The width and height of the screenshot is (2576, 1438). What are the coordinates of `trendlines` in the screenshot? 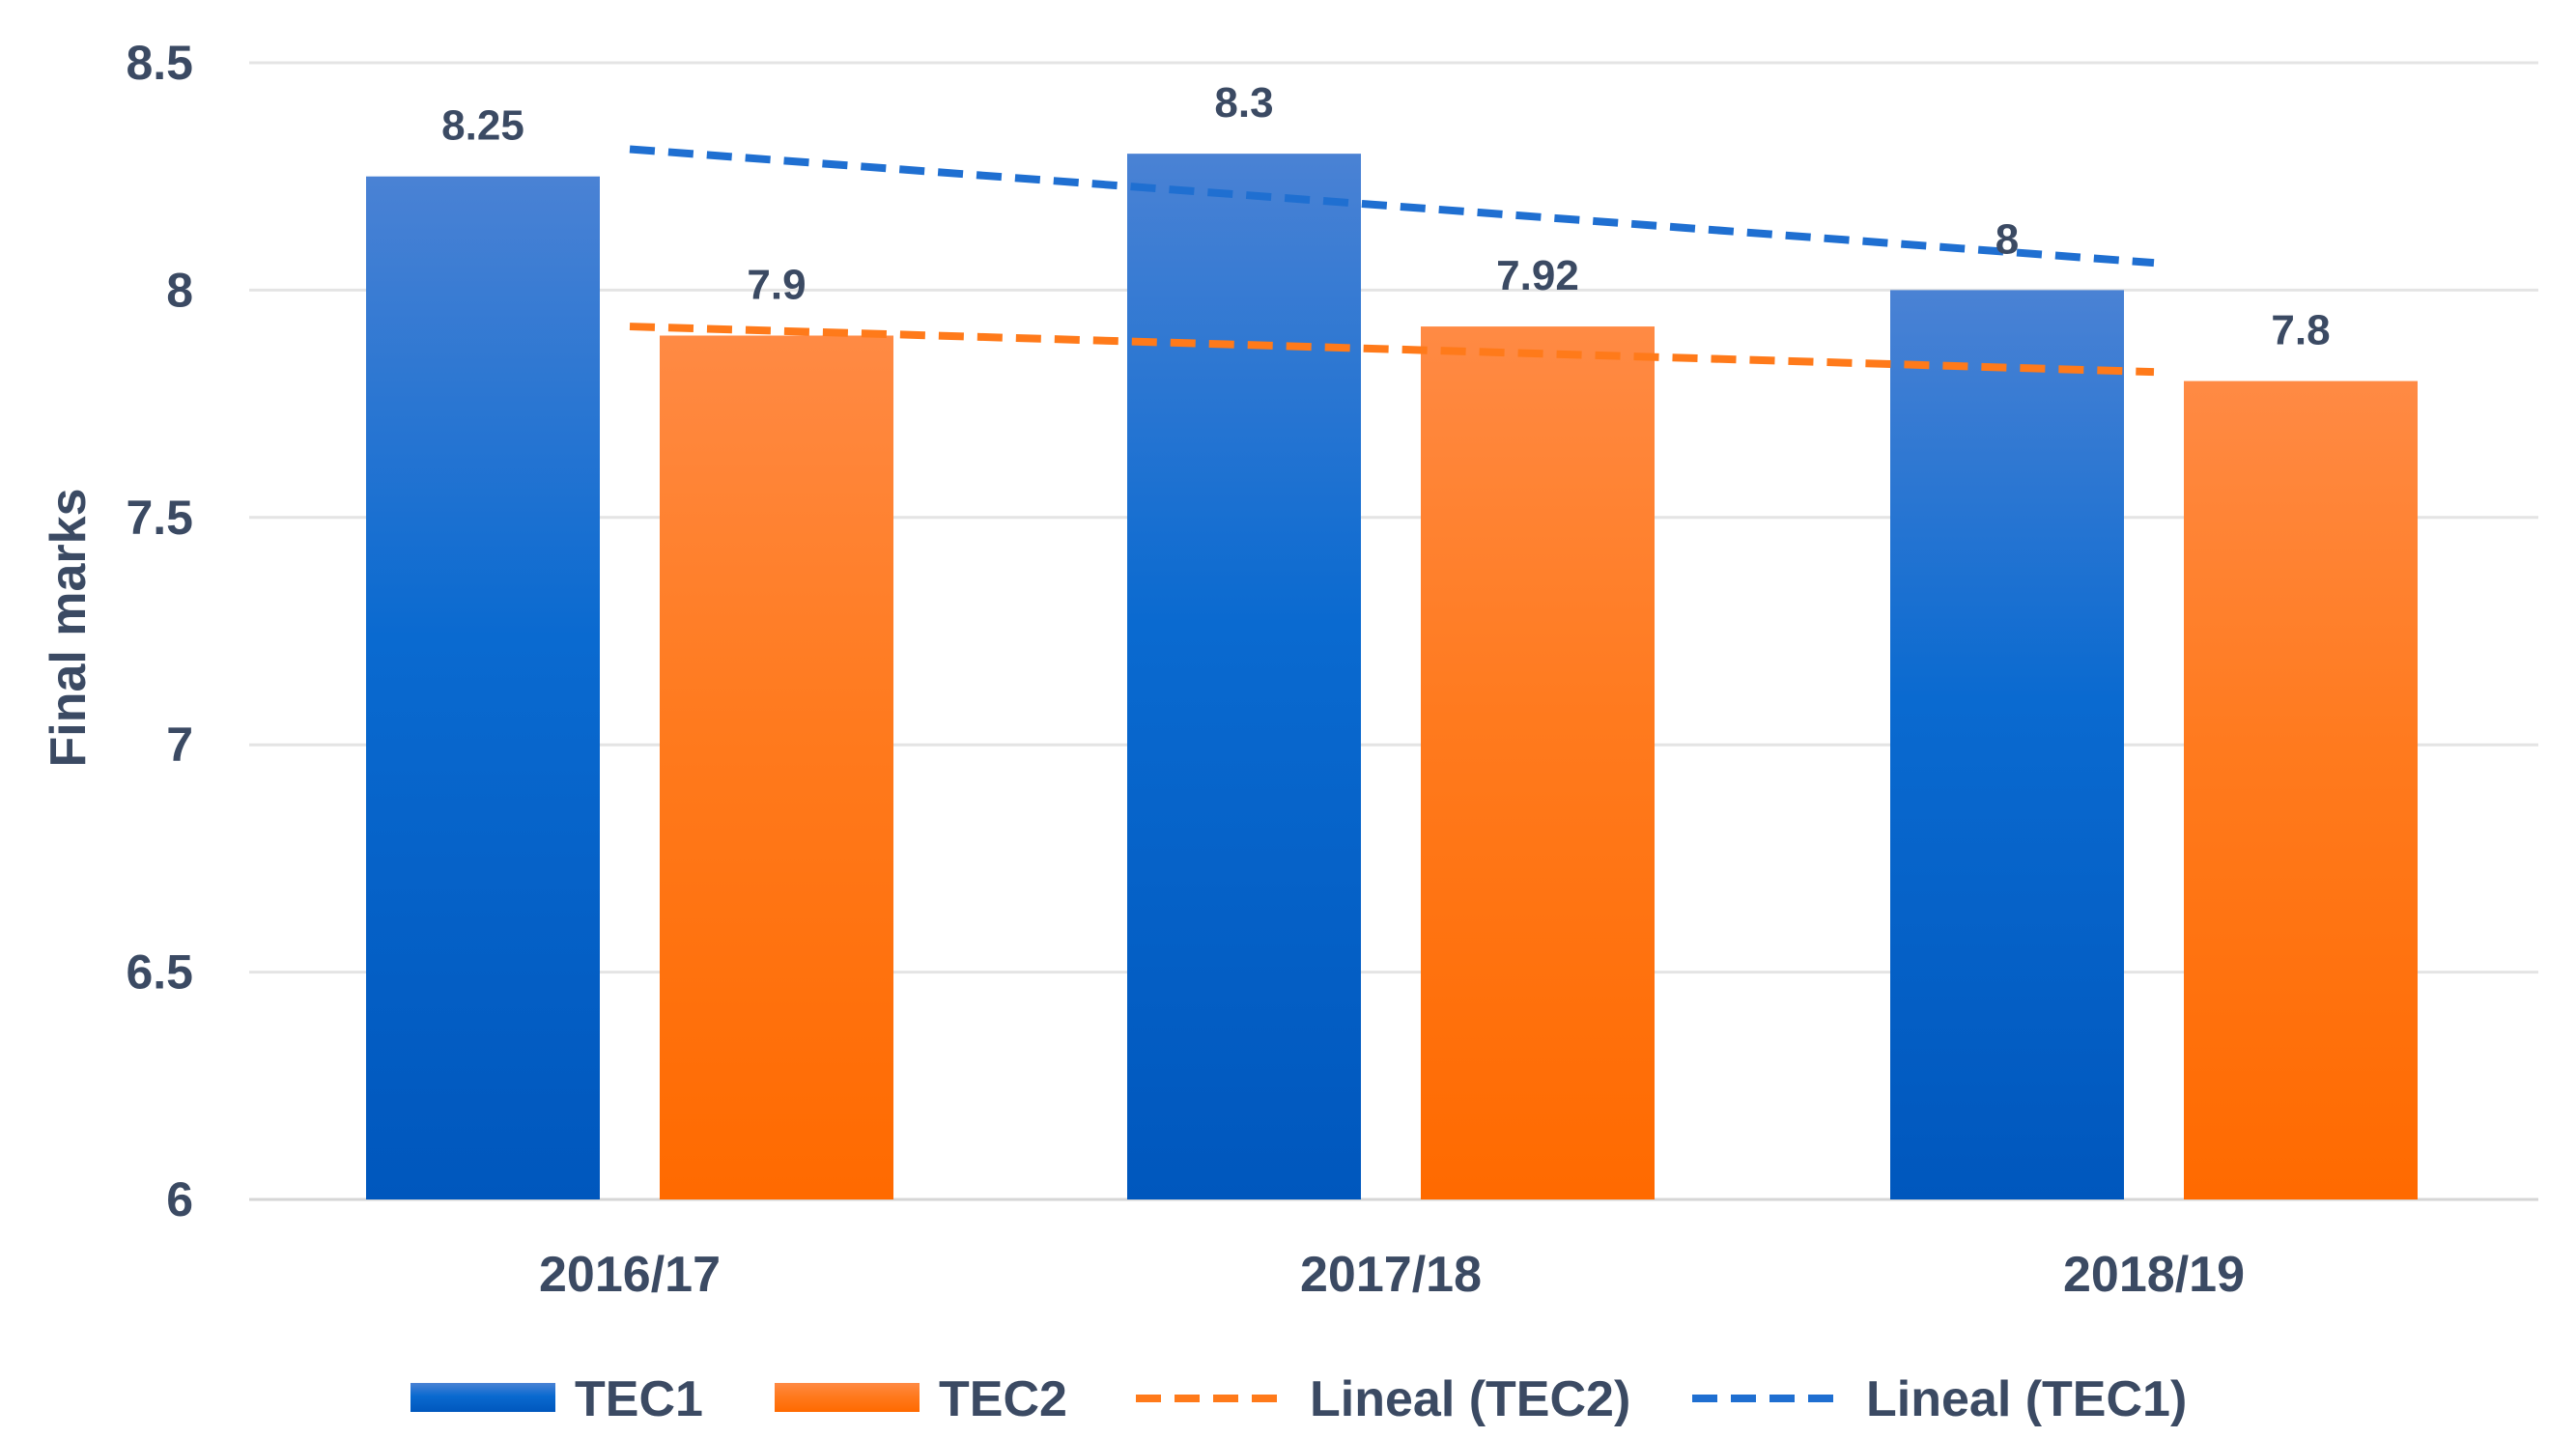 It's located at (1392, 261).